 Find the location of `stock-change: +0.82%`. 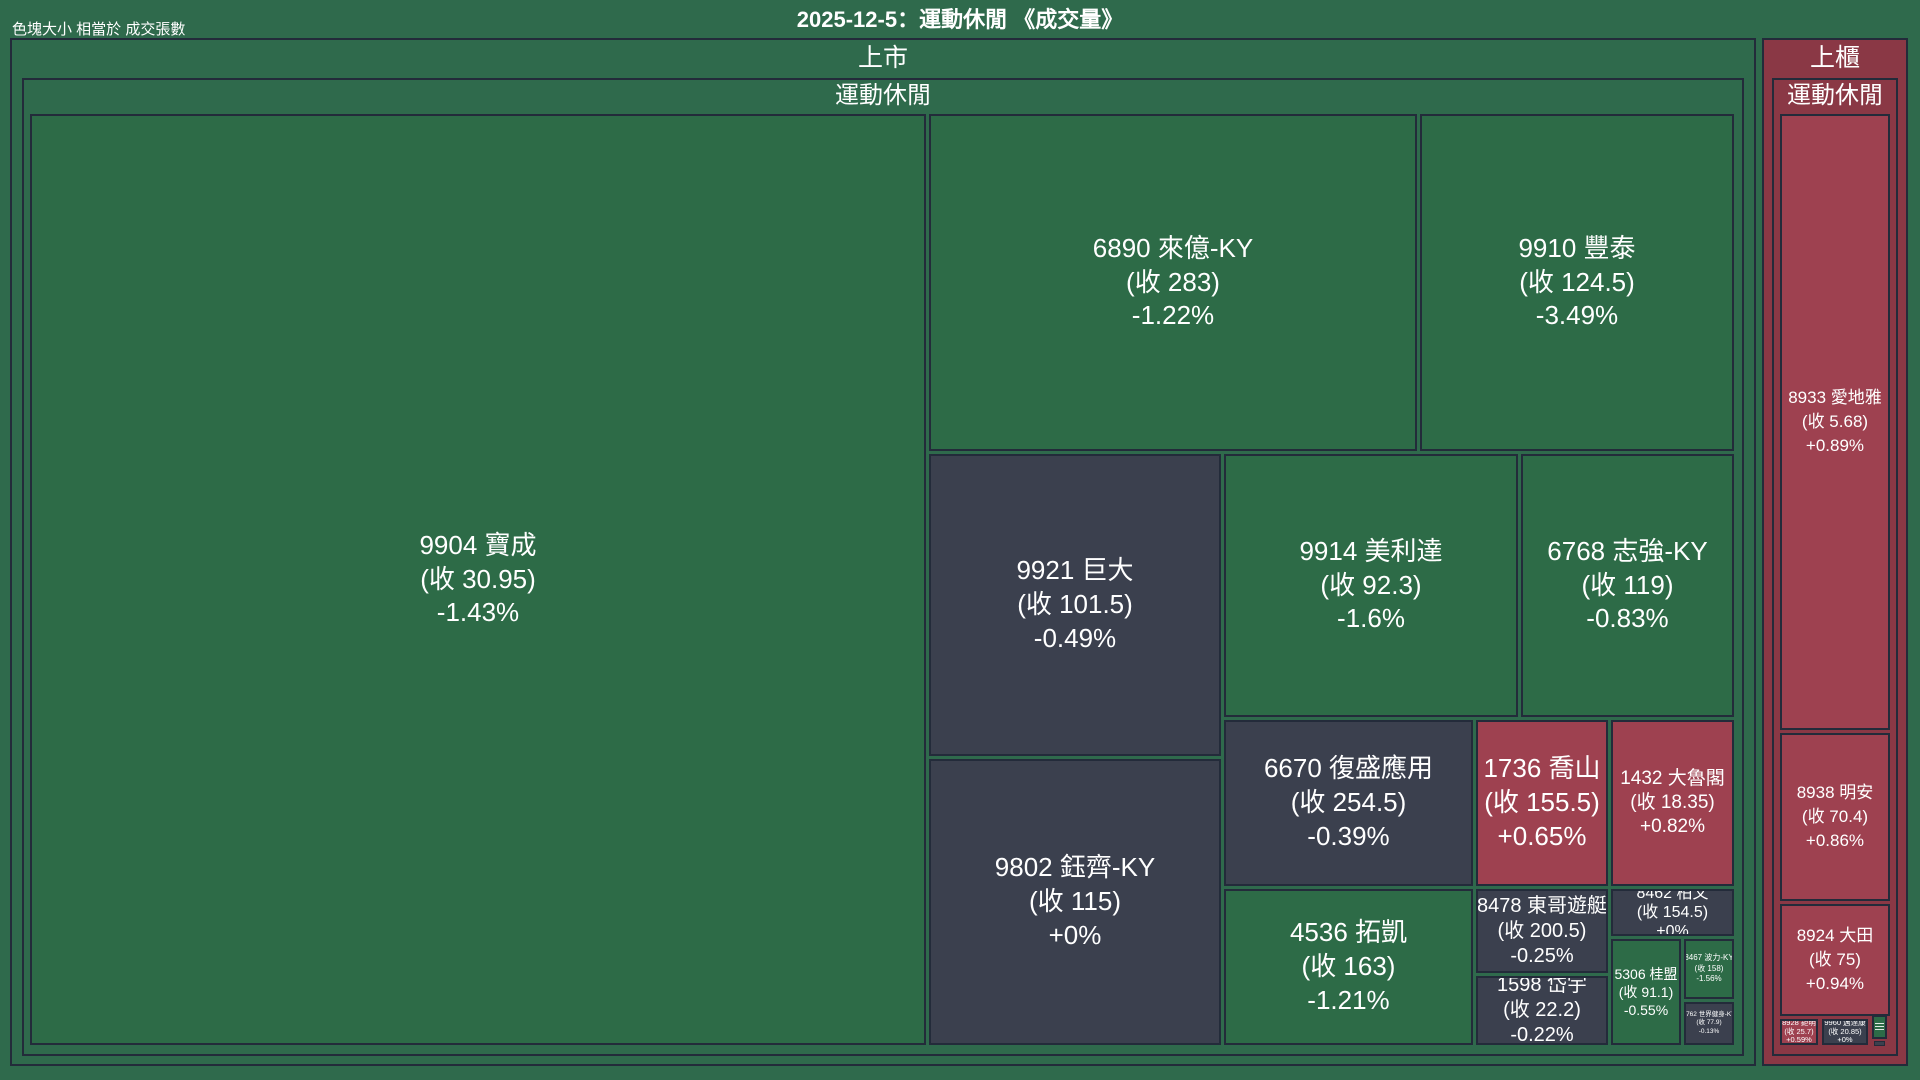

stock-change: +0.82% is located at coordinates (1672, 826).